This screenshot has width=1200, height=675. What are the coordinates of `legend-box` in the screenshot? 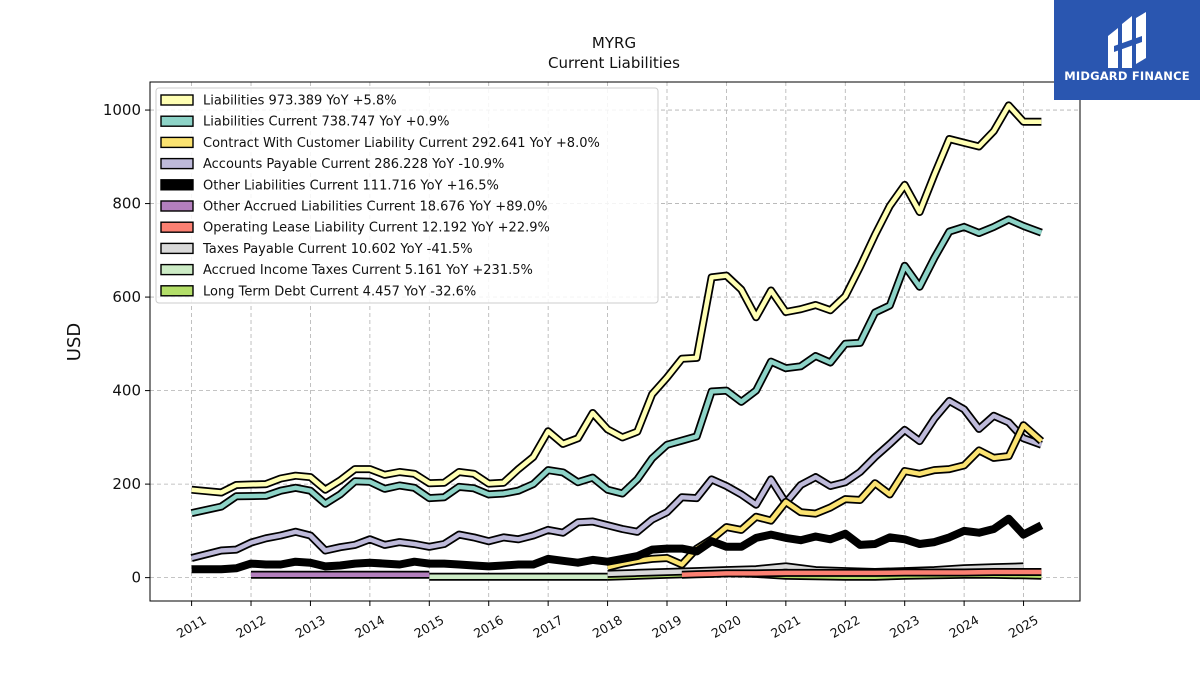 It's located at (407, 195).